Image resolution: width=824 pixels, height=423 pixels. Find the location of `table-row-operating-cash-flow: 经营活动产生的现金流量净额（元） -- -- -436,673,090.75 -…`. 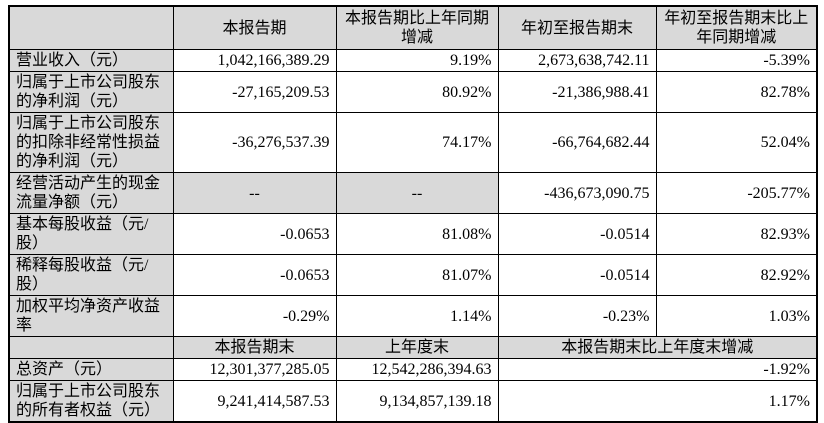

table-row-operating-cash-flow: 经营活动产生的现金流量净额（元） -- -- -436,673,090.75 -… is located at coordinates (413, 193).